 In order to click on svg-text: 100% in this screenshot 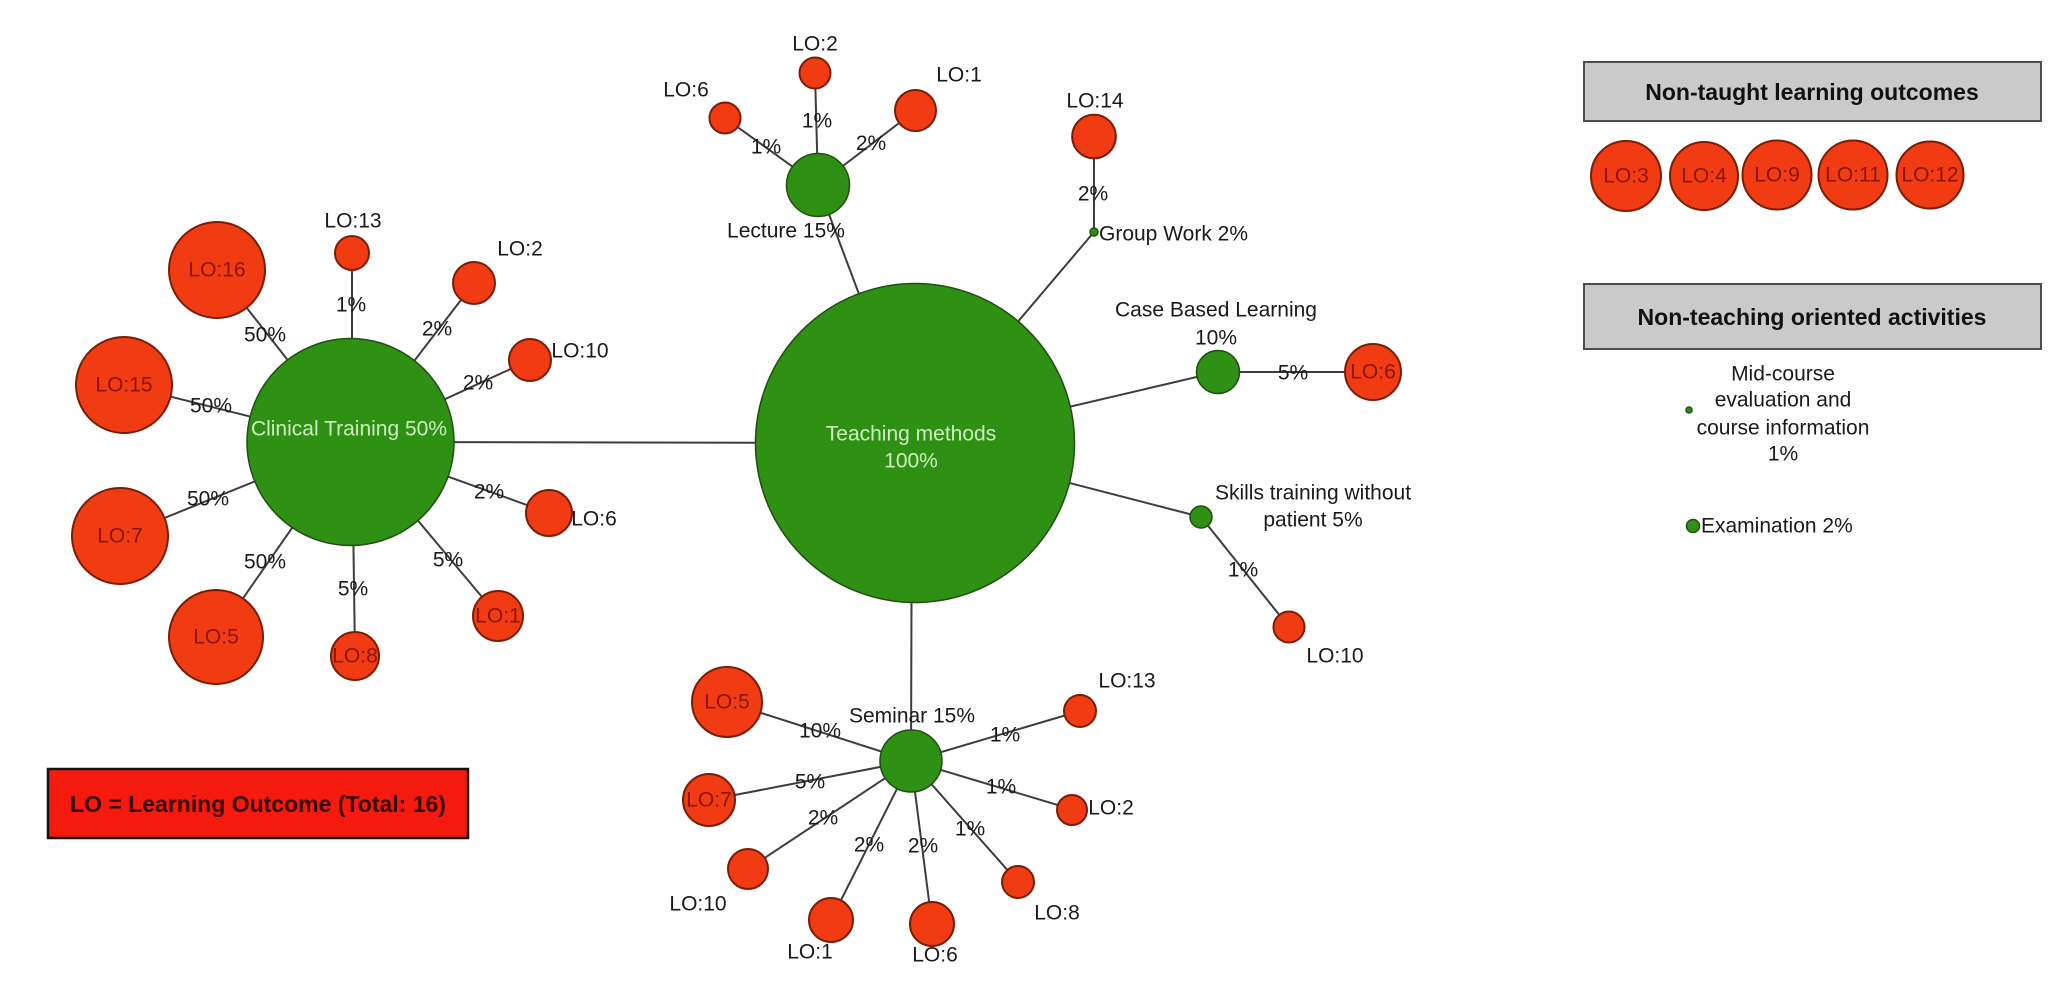, I will do `click(911, 461)`.